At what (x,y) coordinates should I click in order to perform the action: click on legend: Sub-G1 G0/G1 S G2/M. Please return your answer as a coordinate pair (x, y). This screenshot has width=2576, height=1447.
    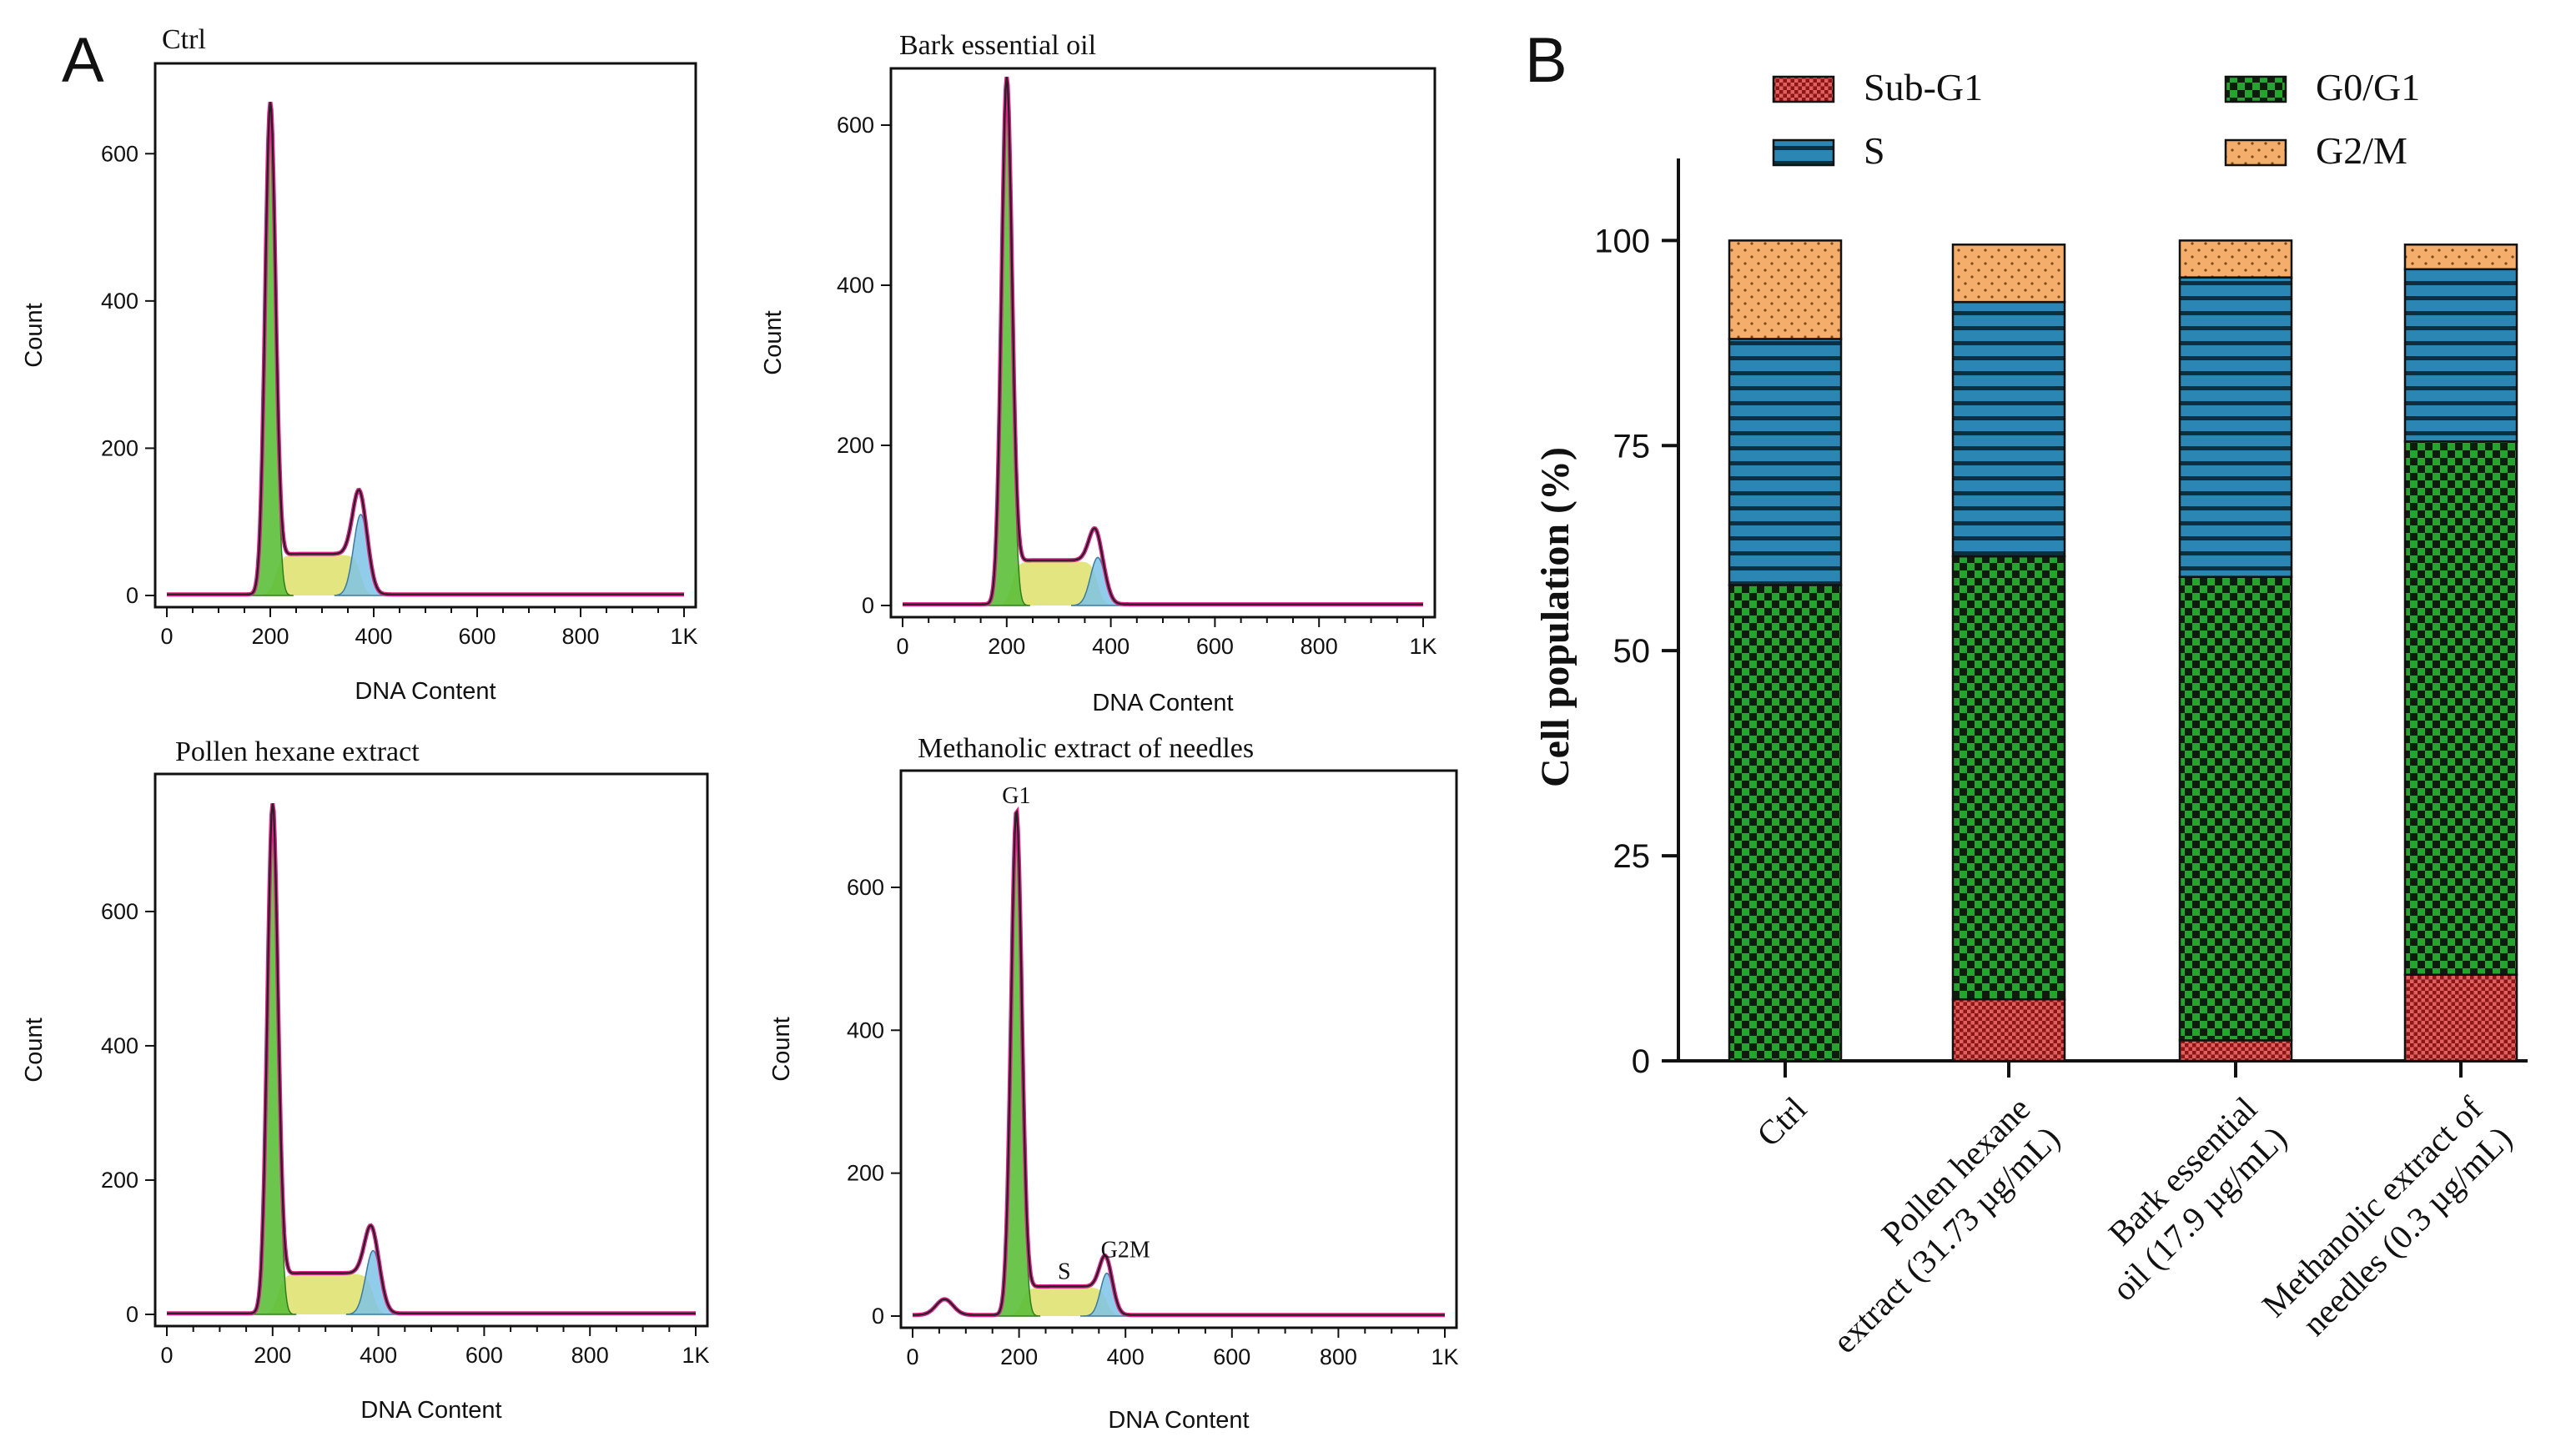
    Looking at the image, I should click on (2096, 119).